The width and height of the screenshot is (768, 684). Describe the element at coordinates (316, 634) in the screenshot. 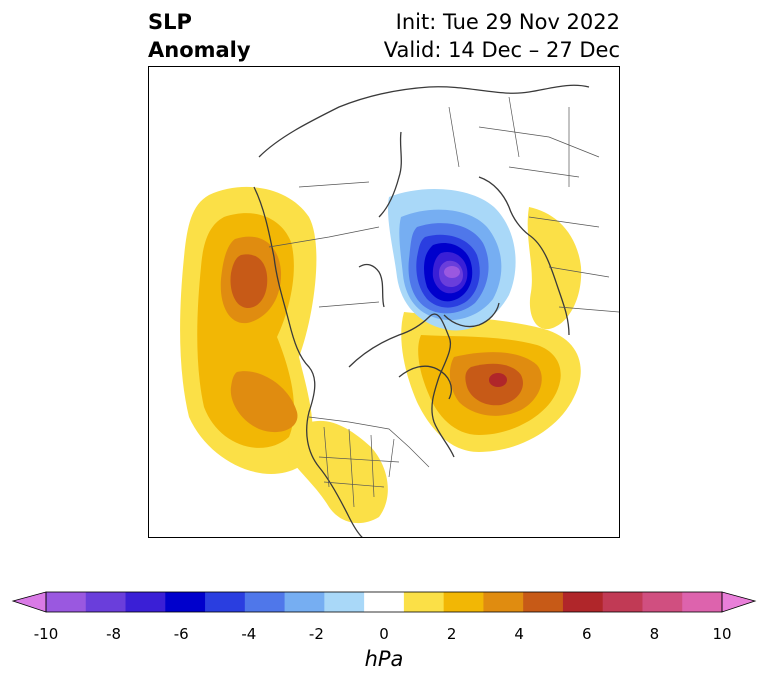

I see `colorbar-tick-label: -2` at that location.